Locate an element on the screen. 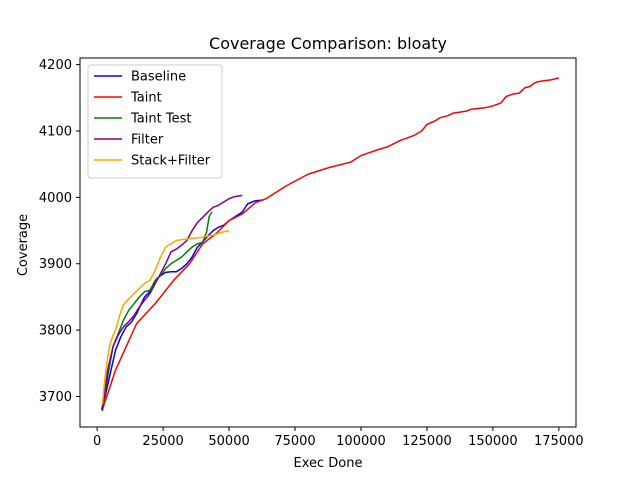 The image size is (640, 480). legend-label-taint: Taint is located at coordinates (146, 98).